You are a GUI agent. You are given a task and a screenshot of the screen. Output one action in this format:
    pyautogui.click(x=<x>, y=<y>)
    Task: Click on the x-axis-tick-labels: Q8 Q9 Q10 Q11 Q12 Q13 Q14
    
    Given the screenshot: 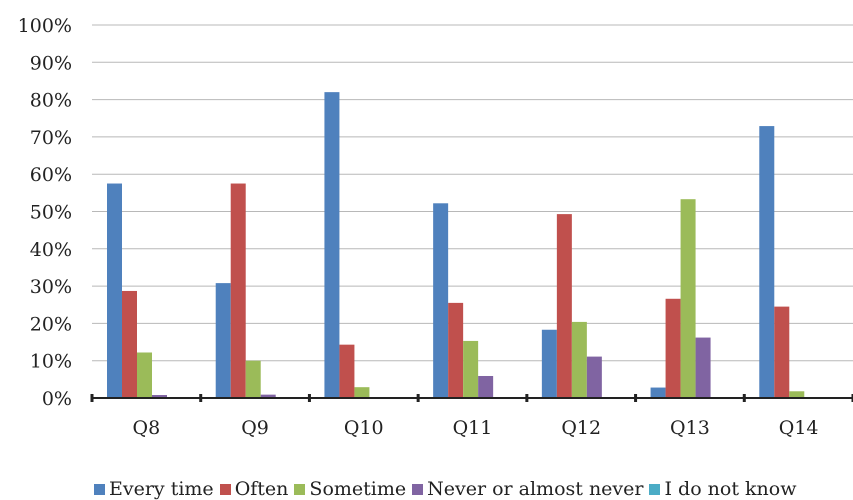 What is the action you would take?
    pyautogui.click(x=476, y=428)
    